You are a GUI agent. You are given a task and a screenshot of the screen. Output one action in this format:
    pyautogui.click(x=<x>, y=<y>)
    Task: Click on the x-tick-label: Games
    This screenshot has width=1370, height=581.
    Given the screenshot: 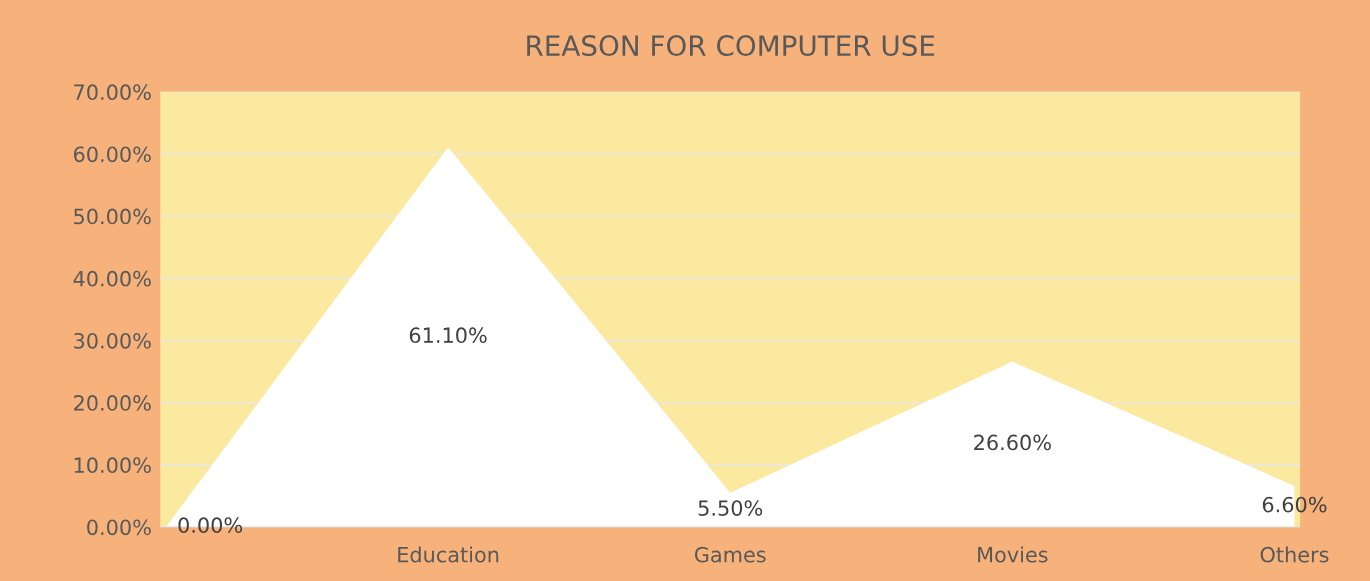 What is the action you would take?
    pyautogui.click(x=730, y=554)
    